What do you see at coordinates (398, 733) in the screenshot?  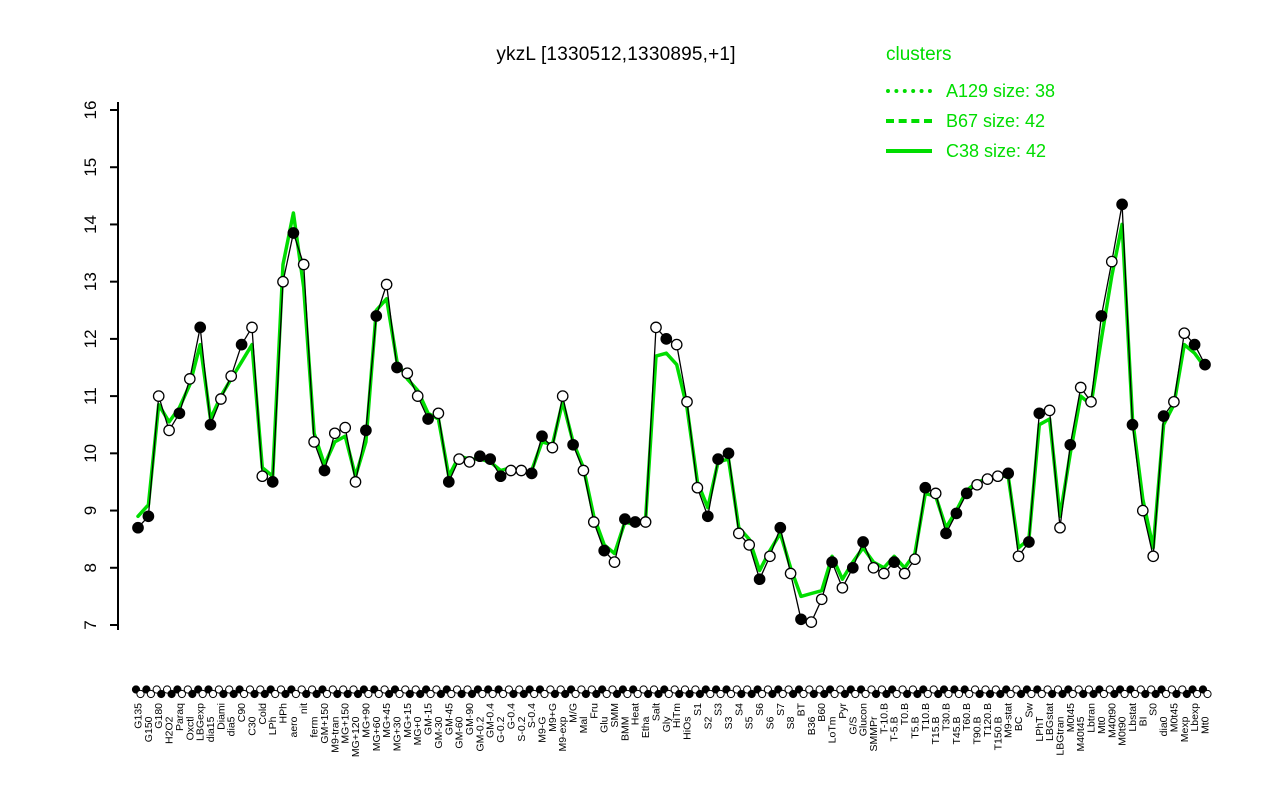 I see `x-category-label: MG+30` at bounding box center [398, 733].